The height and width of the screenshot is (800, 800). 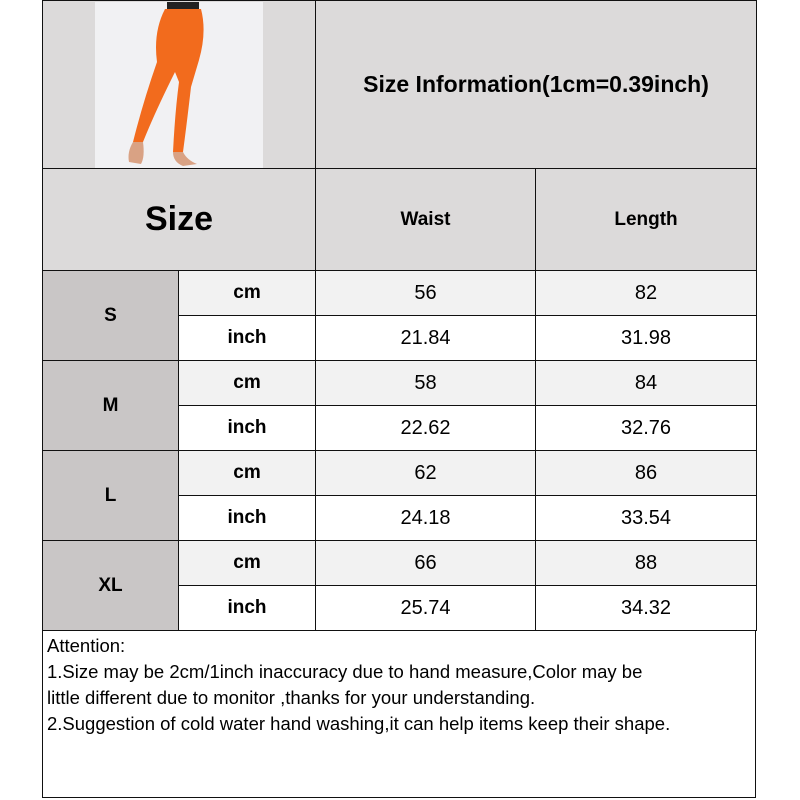 I want to click on table-row: inch 25.74 34.32, so click(x=400, y=608).